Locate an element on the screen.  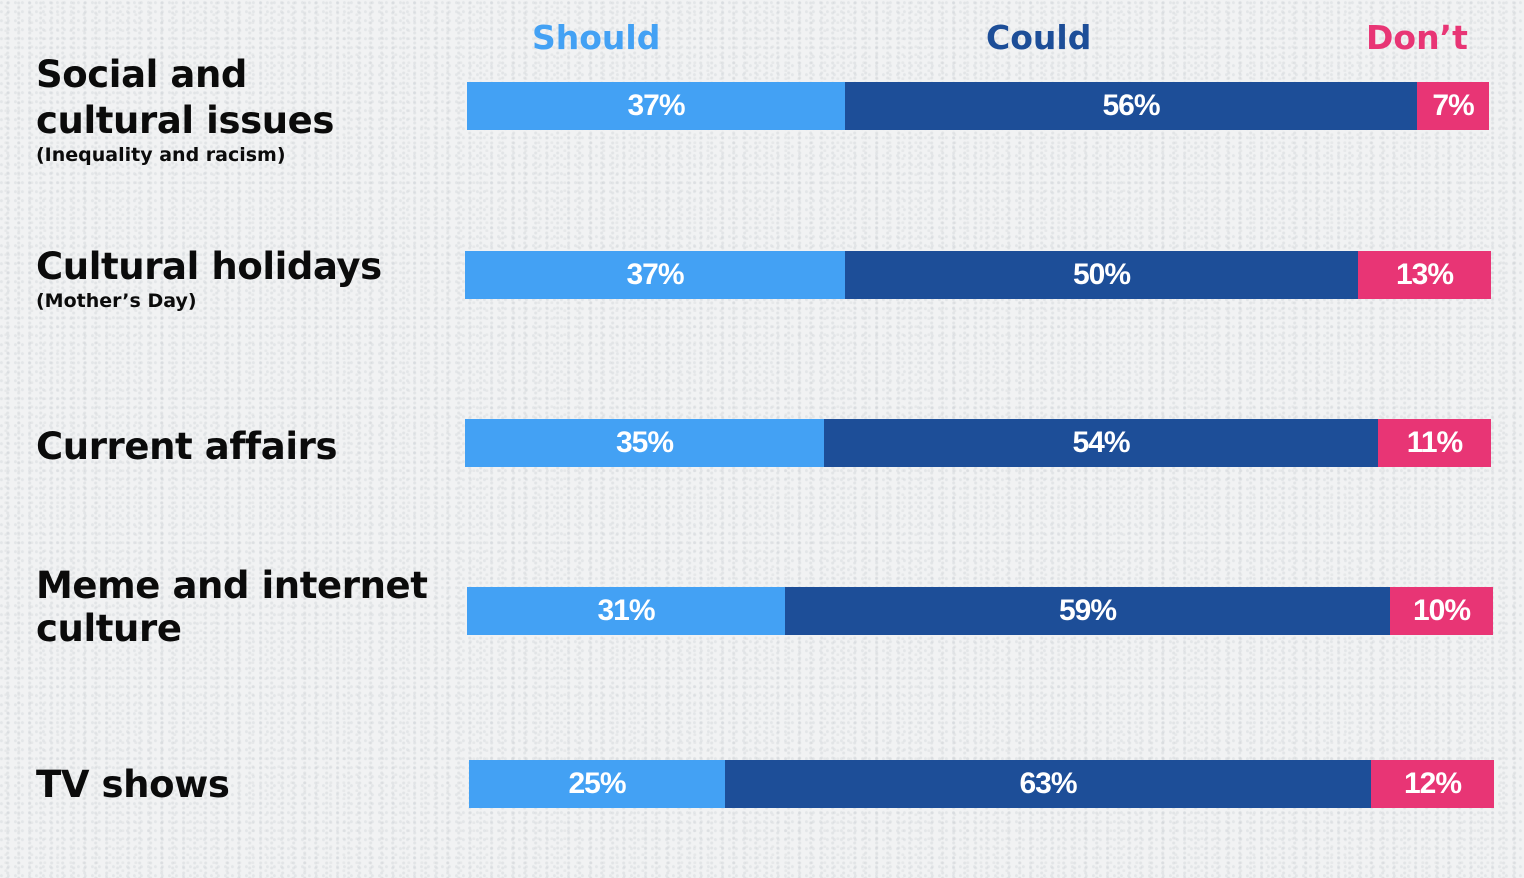
bar-segment-could: 63% is located at coordinates (1048, 784).